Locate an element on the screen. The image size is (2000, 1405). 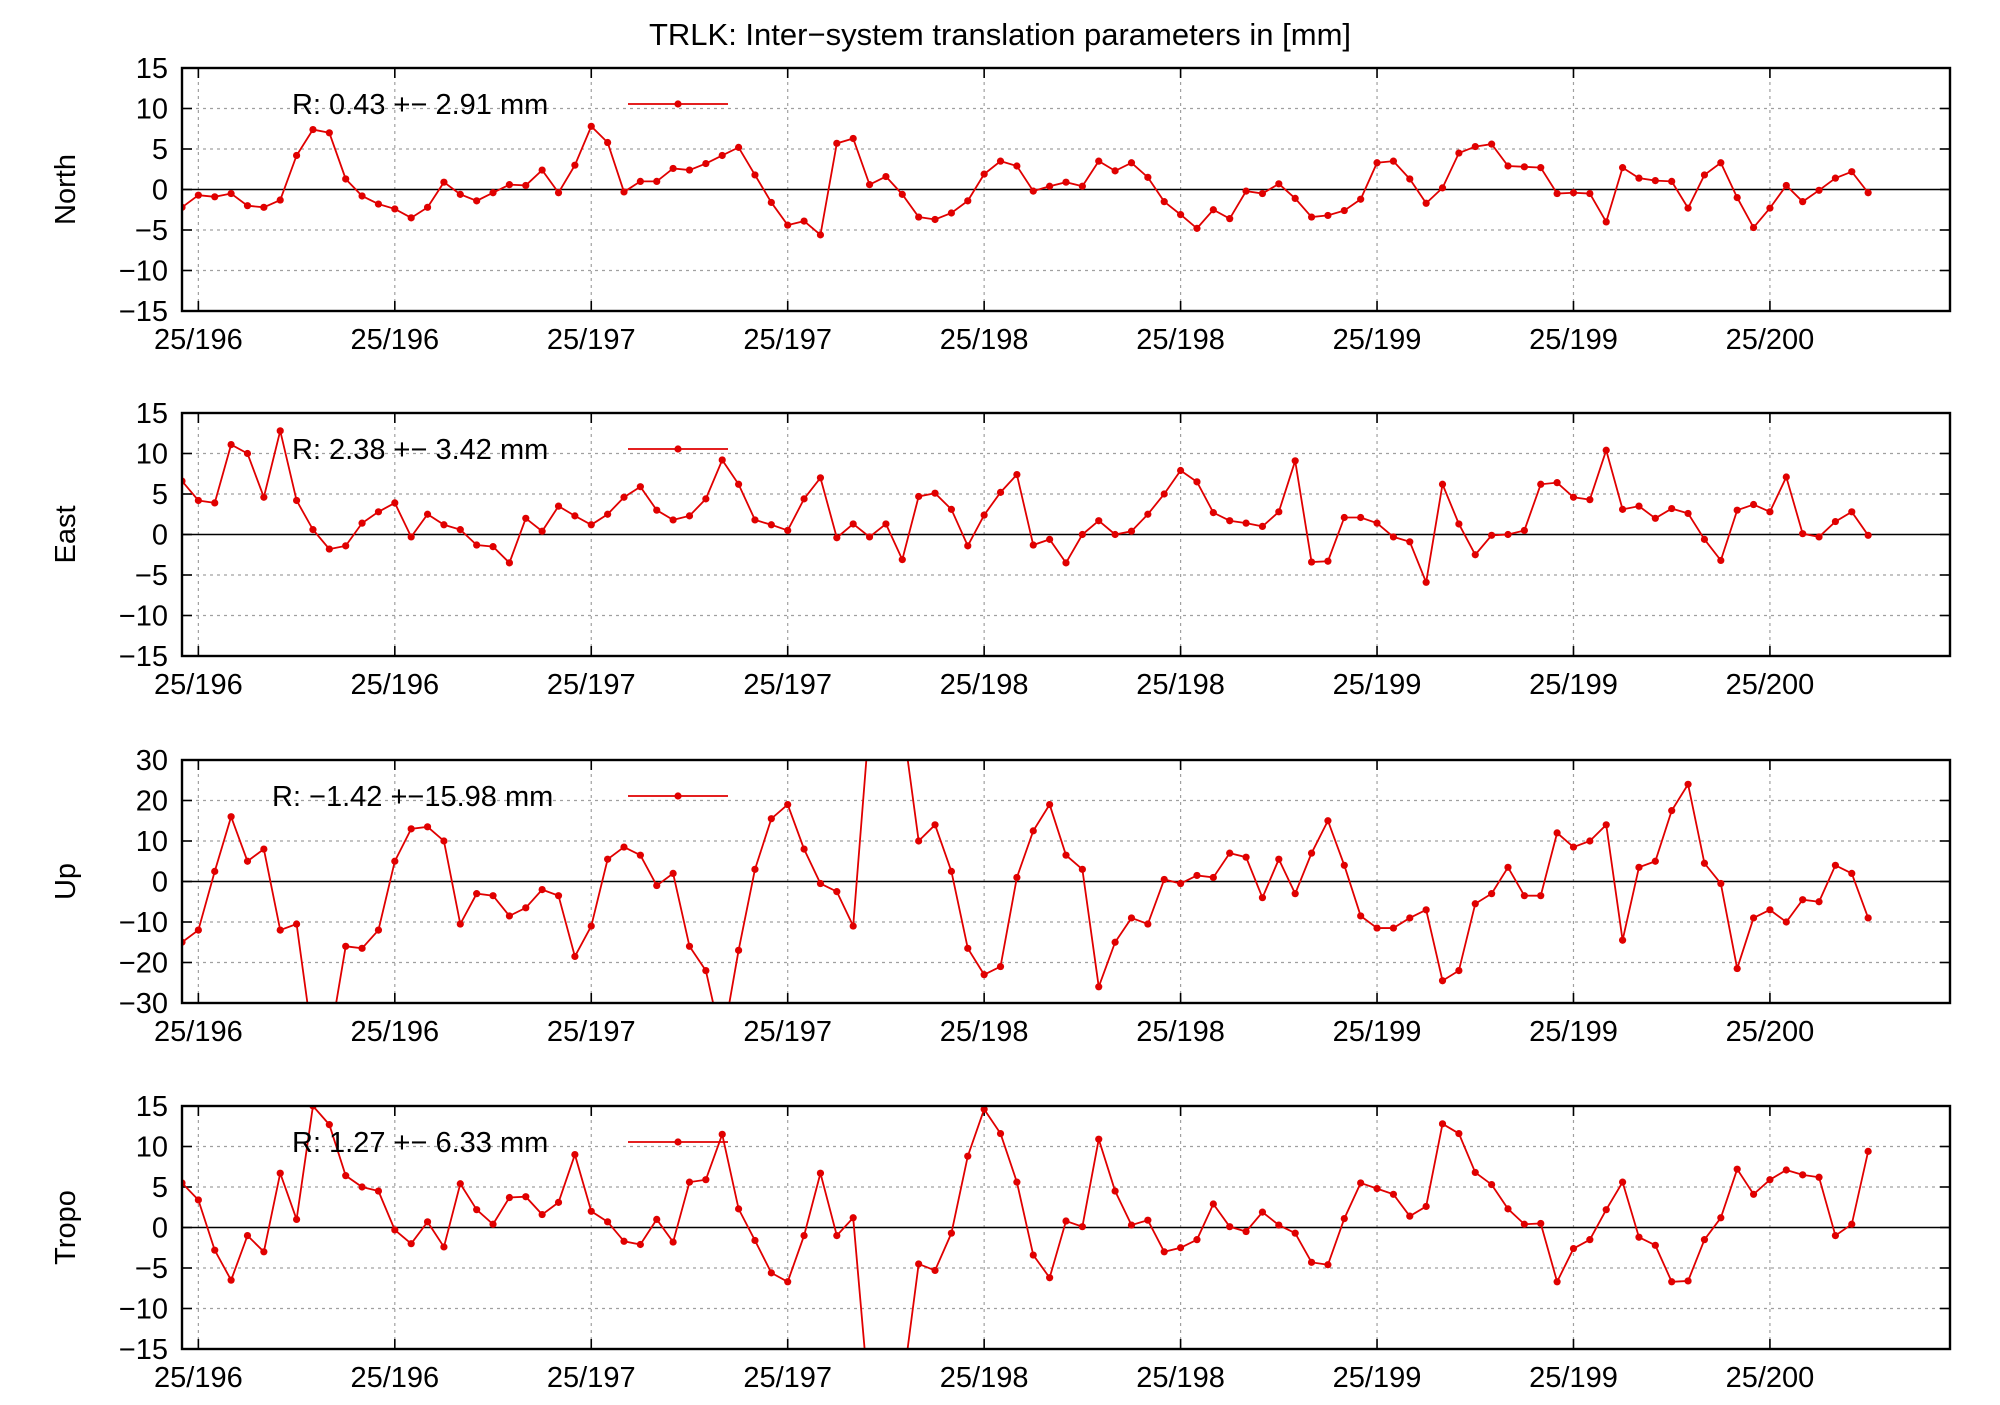
y-tick-label: −30 is located at coordinates (143, 1004).